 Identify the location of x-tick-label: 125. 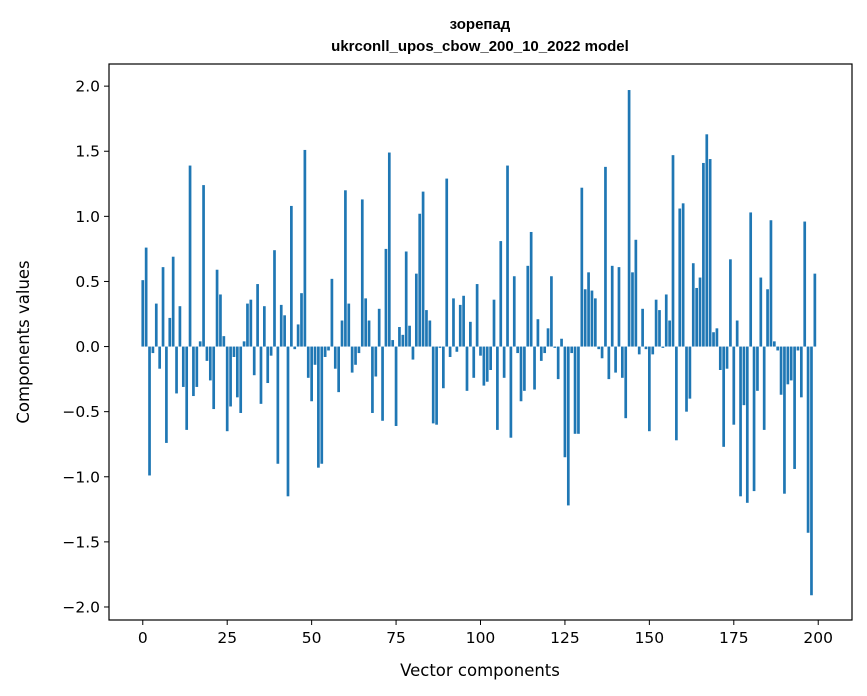
(565, 638).